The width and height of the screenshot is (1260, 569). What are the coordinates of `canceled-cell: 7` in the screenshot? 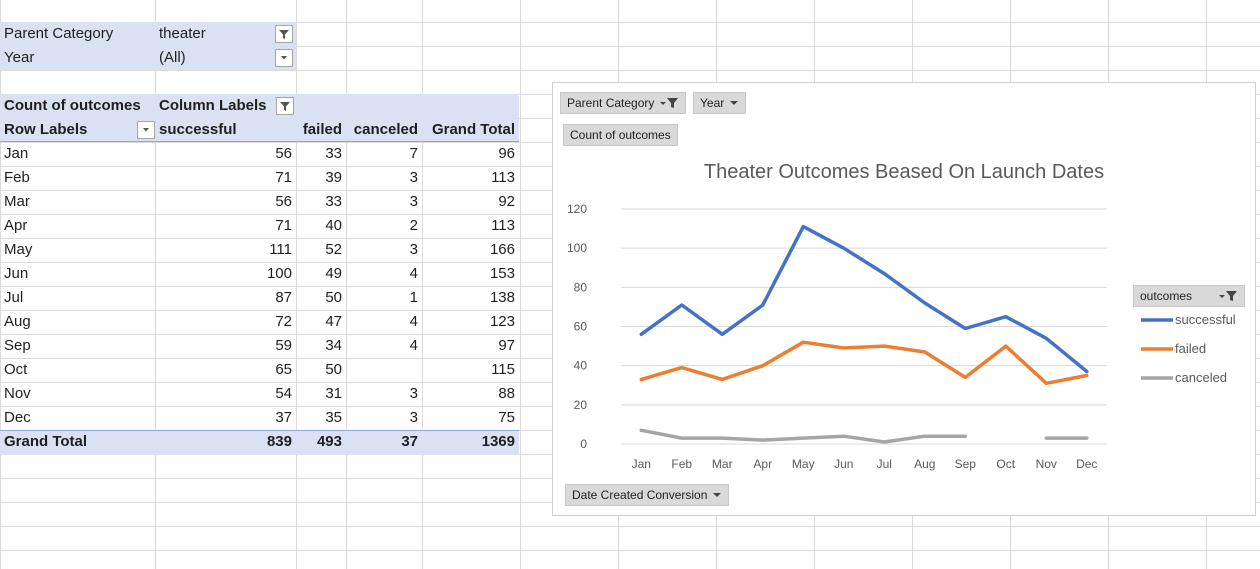 It's located at (413, 153).